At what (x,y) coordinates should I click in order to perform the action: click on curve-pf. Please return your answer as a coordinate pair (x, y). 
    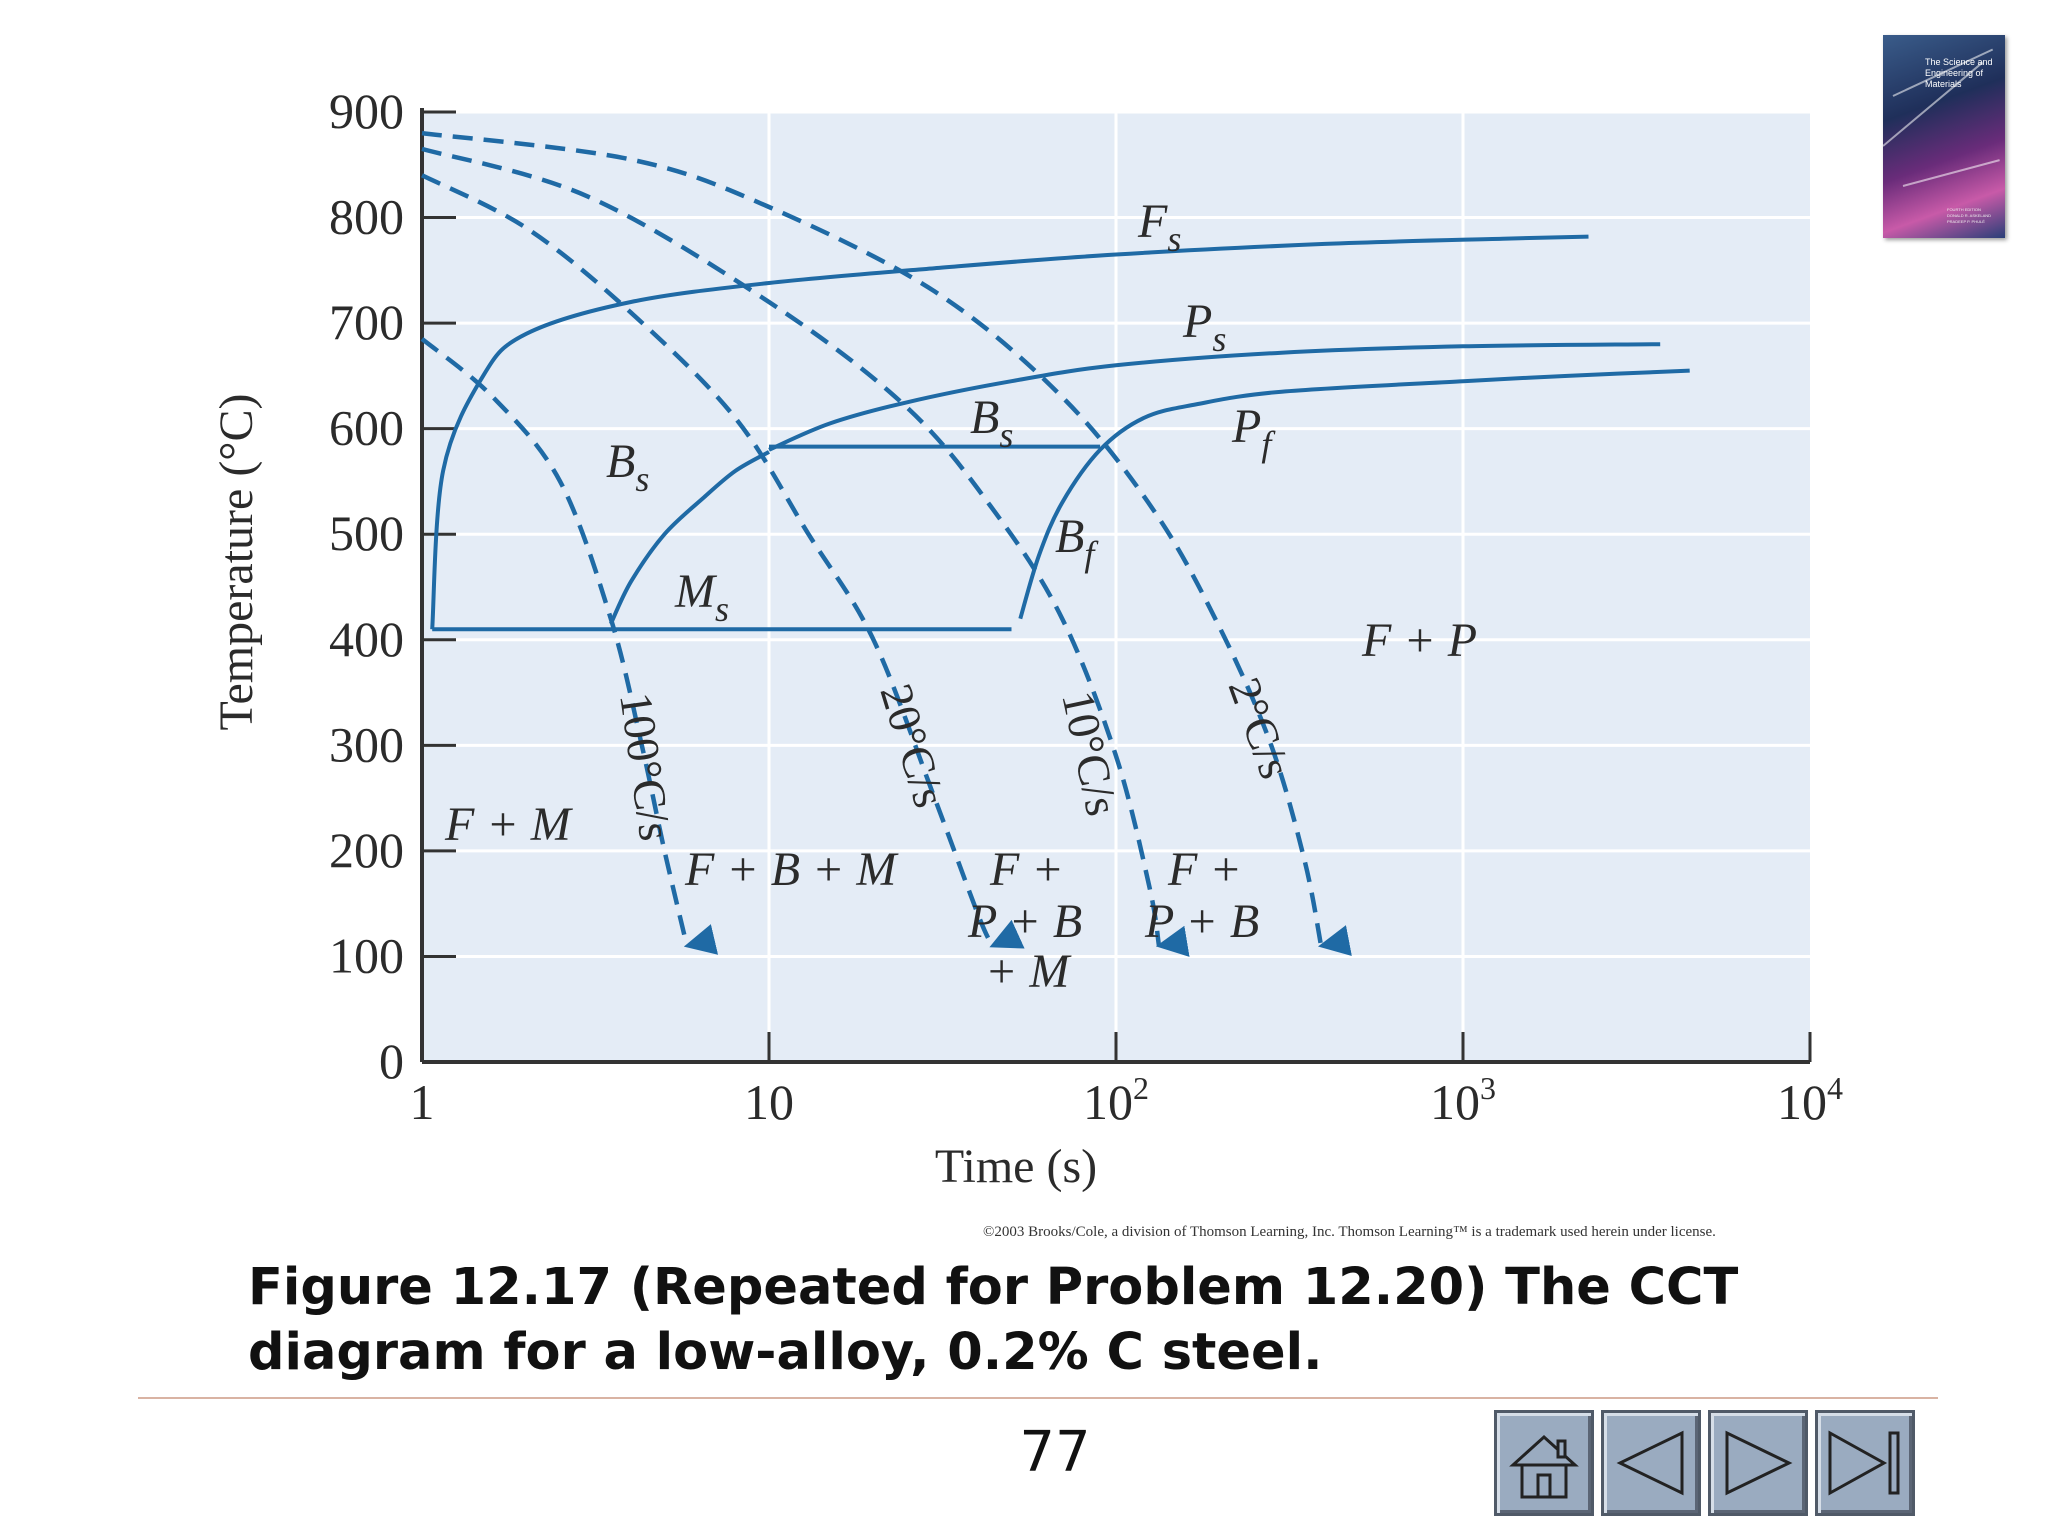
    Looking at the image, I should click on (1354, 494).